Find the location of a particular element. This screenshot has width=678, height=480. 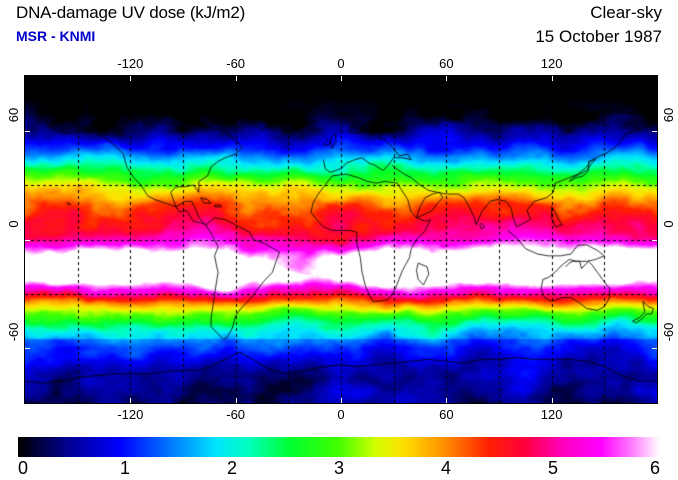

x-tick-label-bottom: 0 is located at coordinates (341, 414).